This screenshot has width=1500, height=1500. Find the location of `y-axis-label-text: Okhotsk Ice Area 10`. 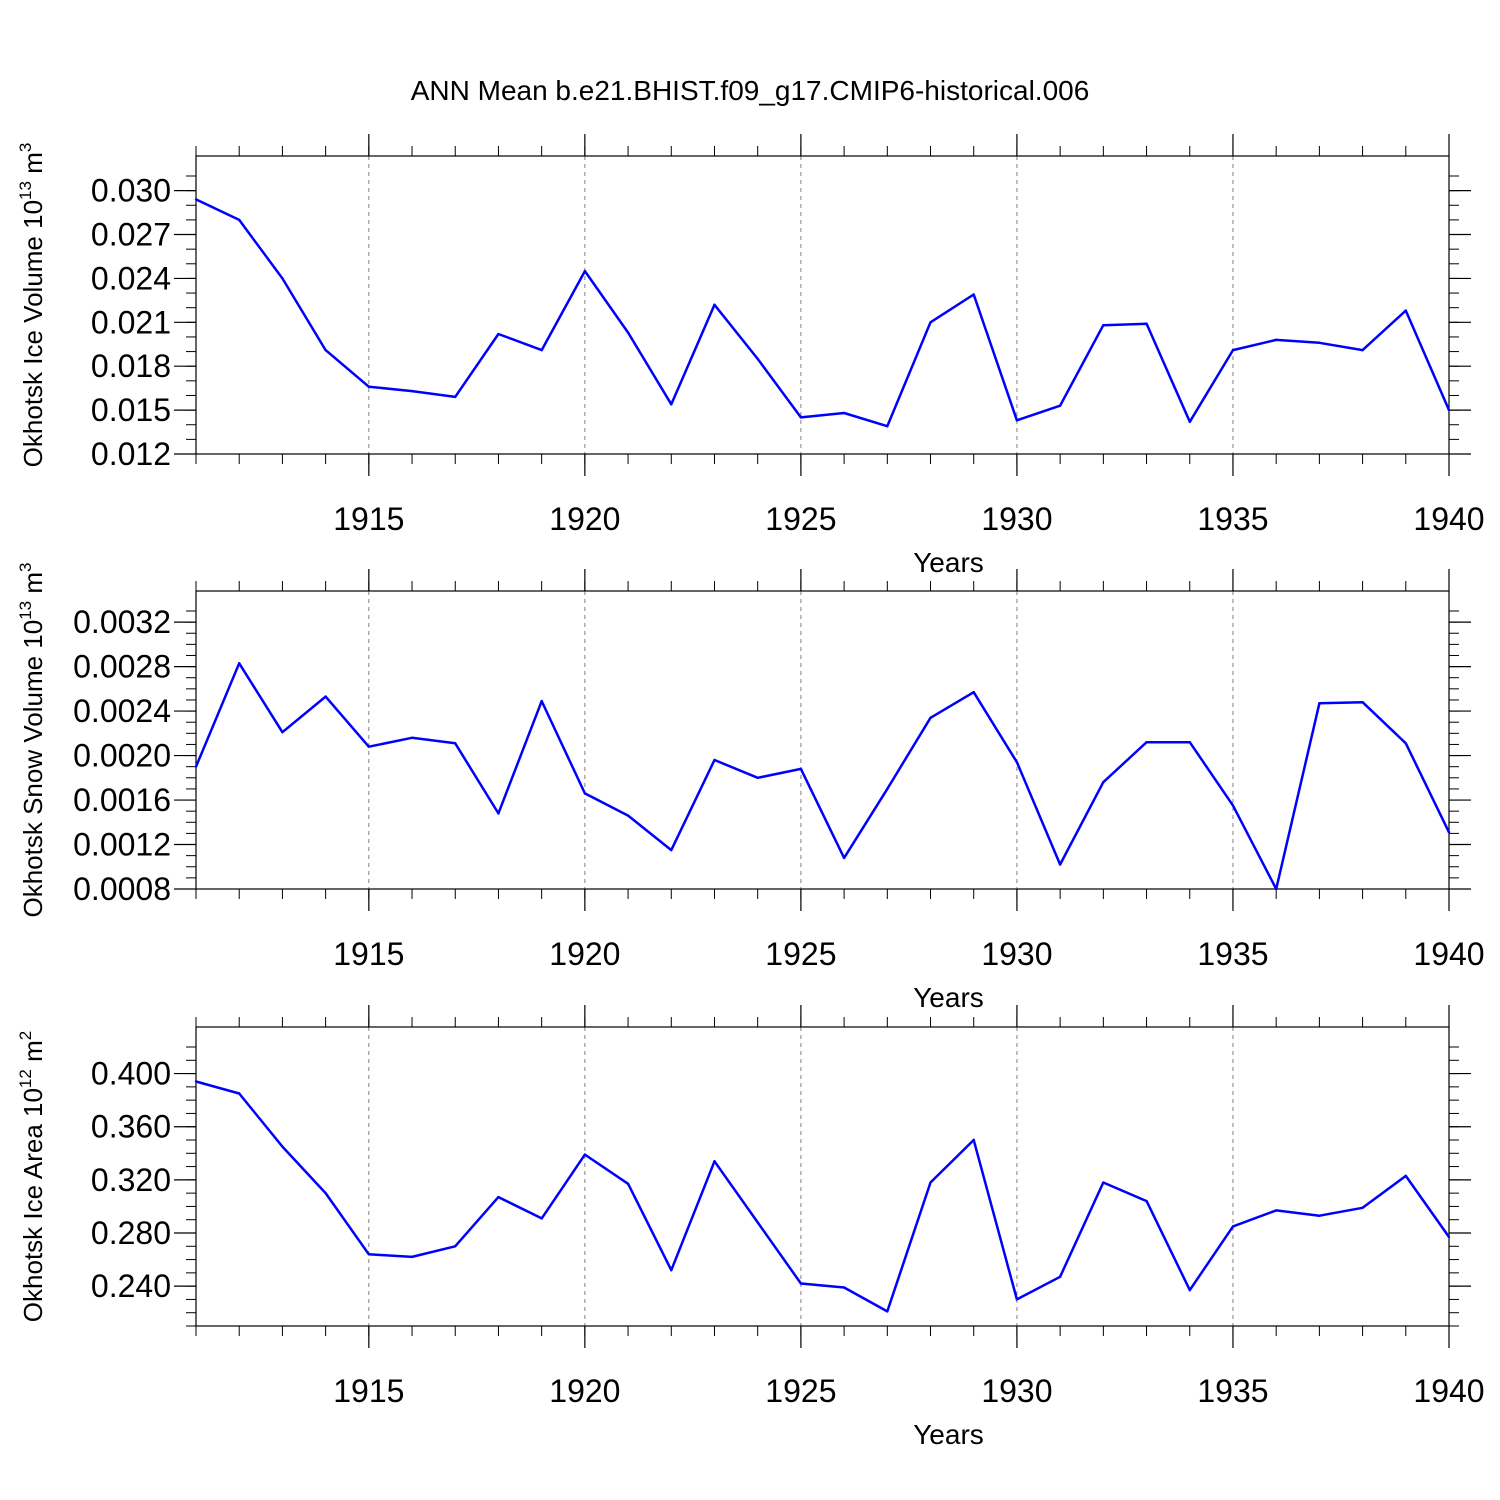

y-axis-label-text: Okhotsk Ice Area 10 is located at coordinates (33, 1205).